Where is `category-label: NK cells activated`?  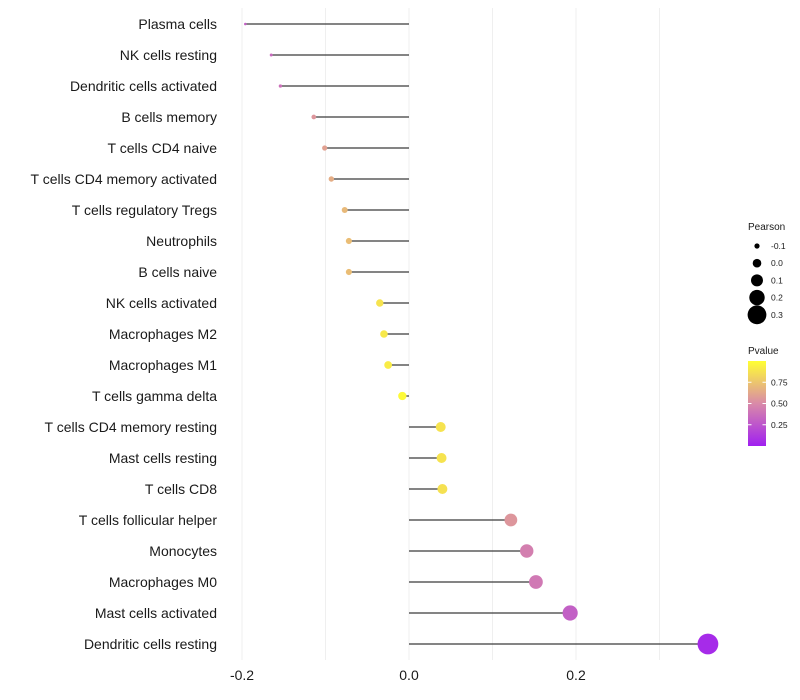
category-label: NK cells activated is located at coordinates (161, 303).